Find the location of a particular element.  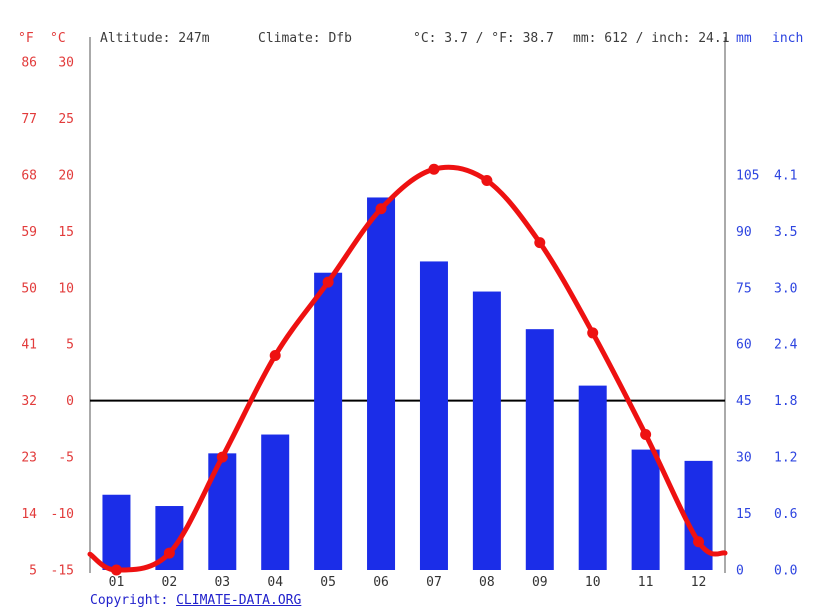

celsius-tick-label: -5 is located at coordinates (66, 458).